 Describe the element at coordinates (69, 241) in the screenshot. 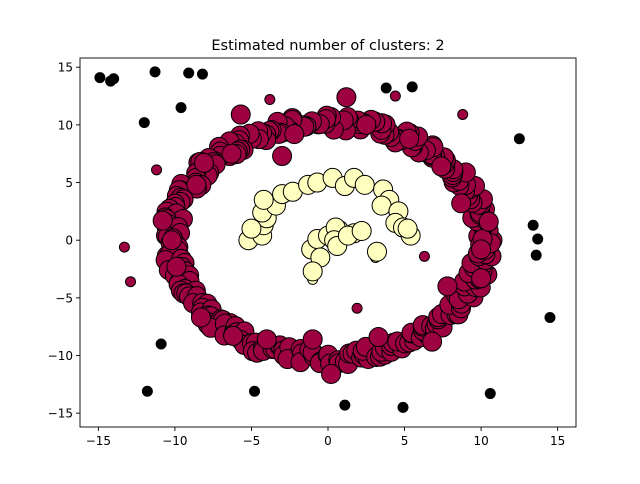

I see `y-tick-label: 0` at that location.